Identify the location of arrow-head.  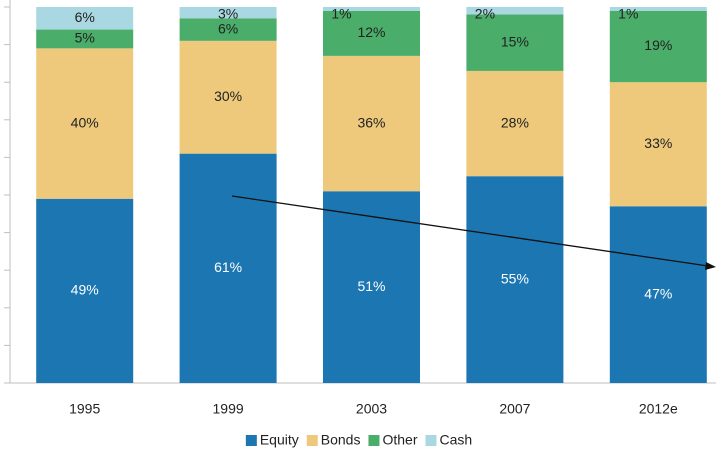
(710, 266).